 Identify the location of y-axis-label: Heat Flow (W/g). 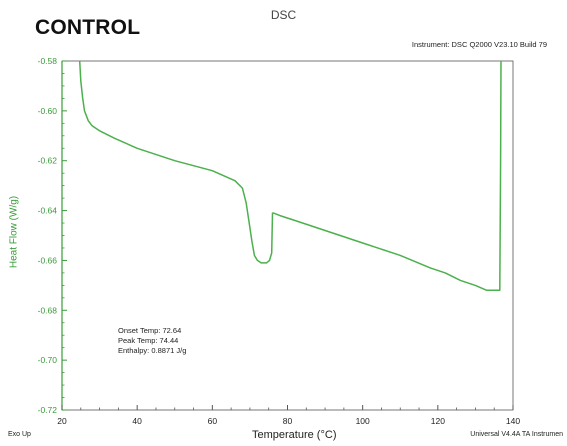
(14, 232).